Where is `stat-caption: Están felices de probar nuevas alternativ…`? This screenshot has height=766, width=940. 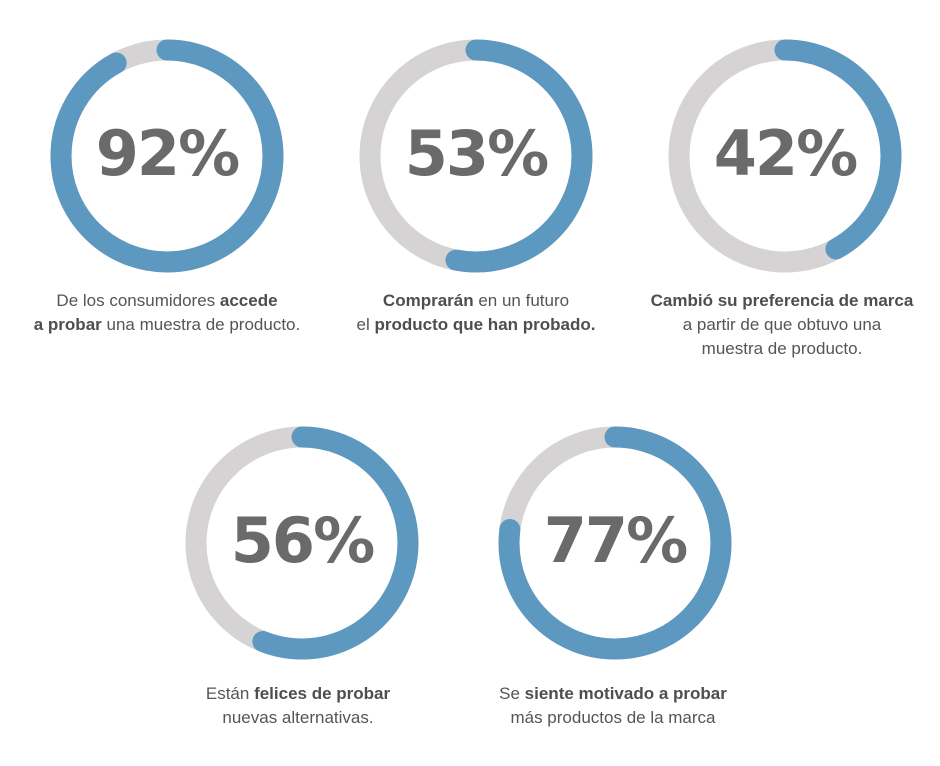
stat-caption: Están felices de probar nuevas alternativ… is located at coordinates (298, 706).